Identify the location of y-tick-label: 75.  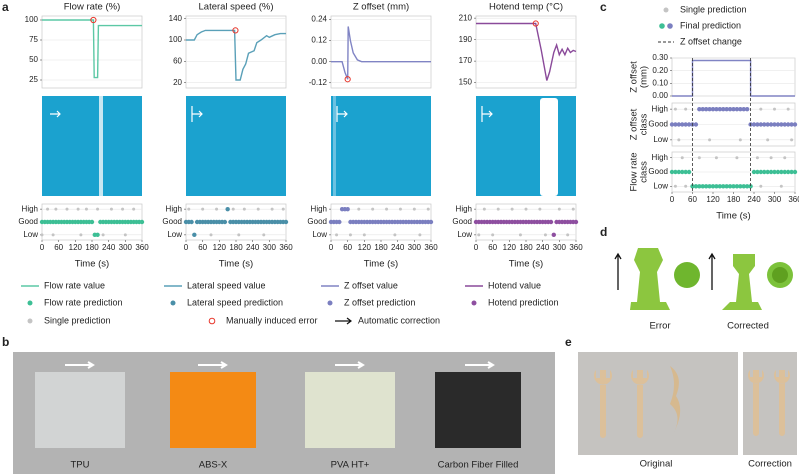
(33, 39).